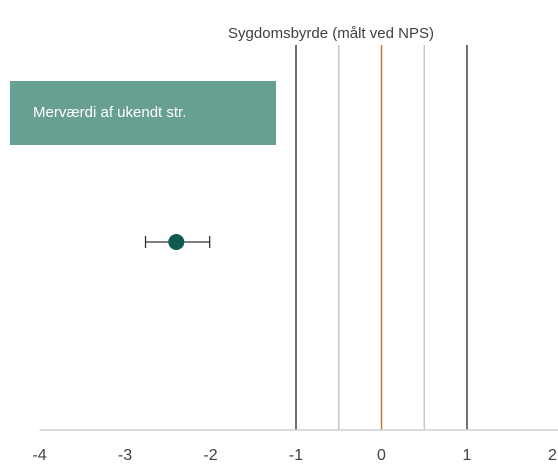 The height and width of the screenshot is (471, 558). Describe the element at coordinates (109, 112) in the screenshot. I see `annotation: Merværdi af ukendt str.` at that location.